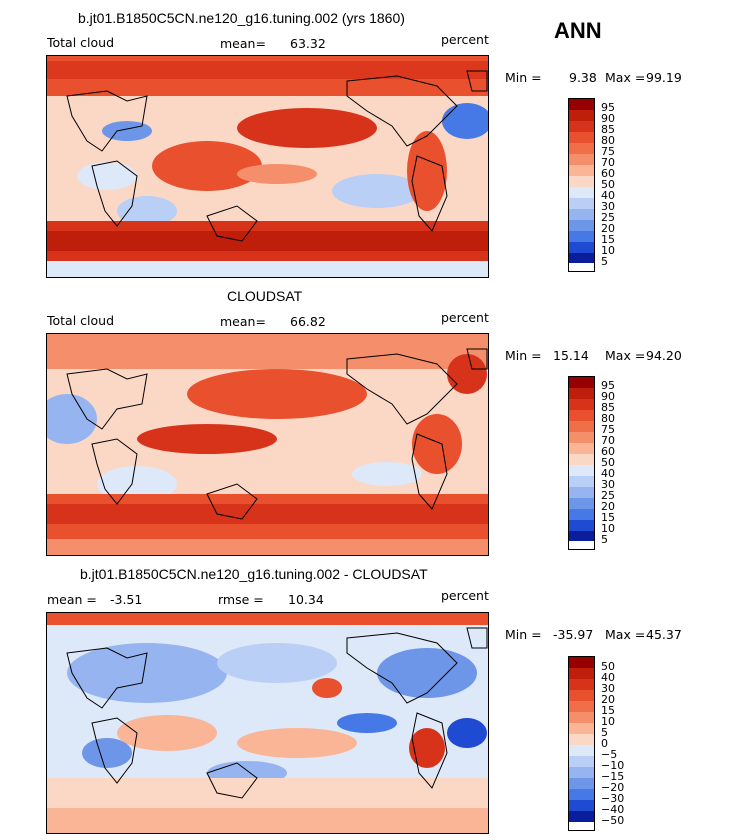 This screenshot has width=733, height=840. What do you see at coordinates (581, 185) in the screenshot?
I see `panel1-colorbar` at bounding box center [581, 185].